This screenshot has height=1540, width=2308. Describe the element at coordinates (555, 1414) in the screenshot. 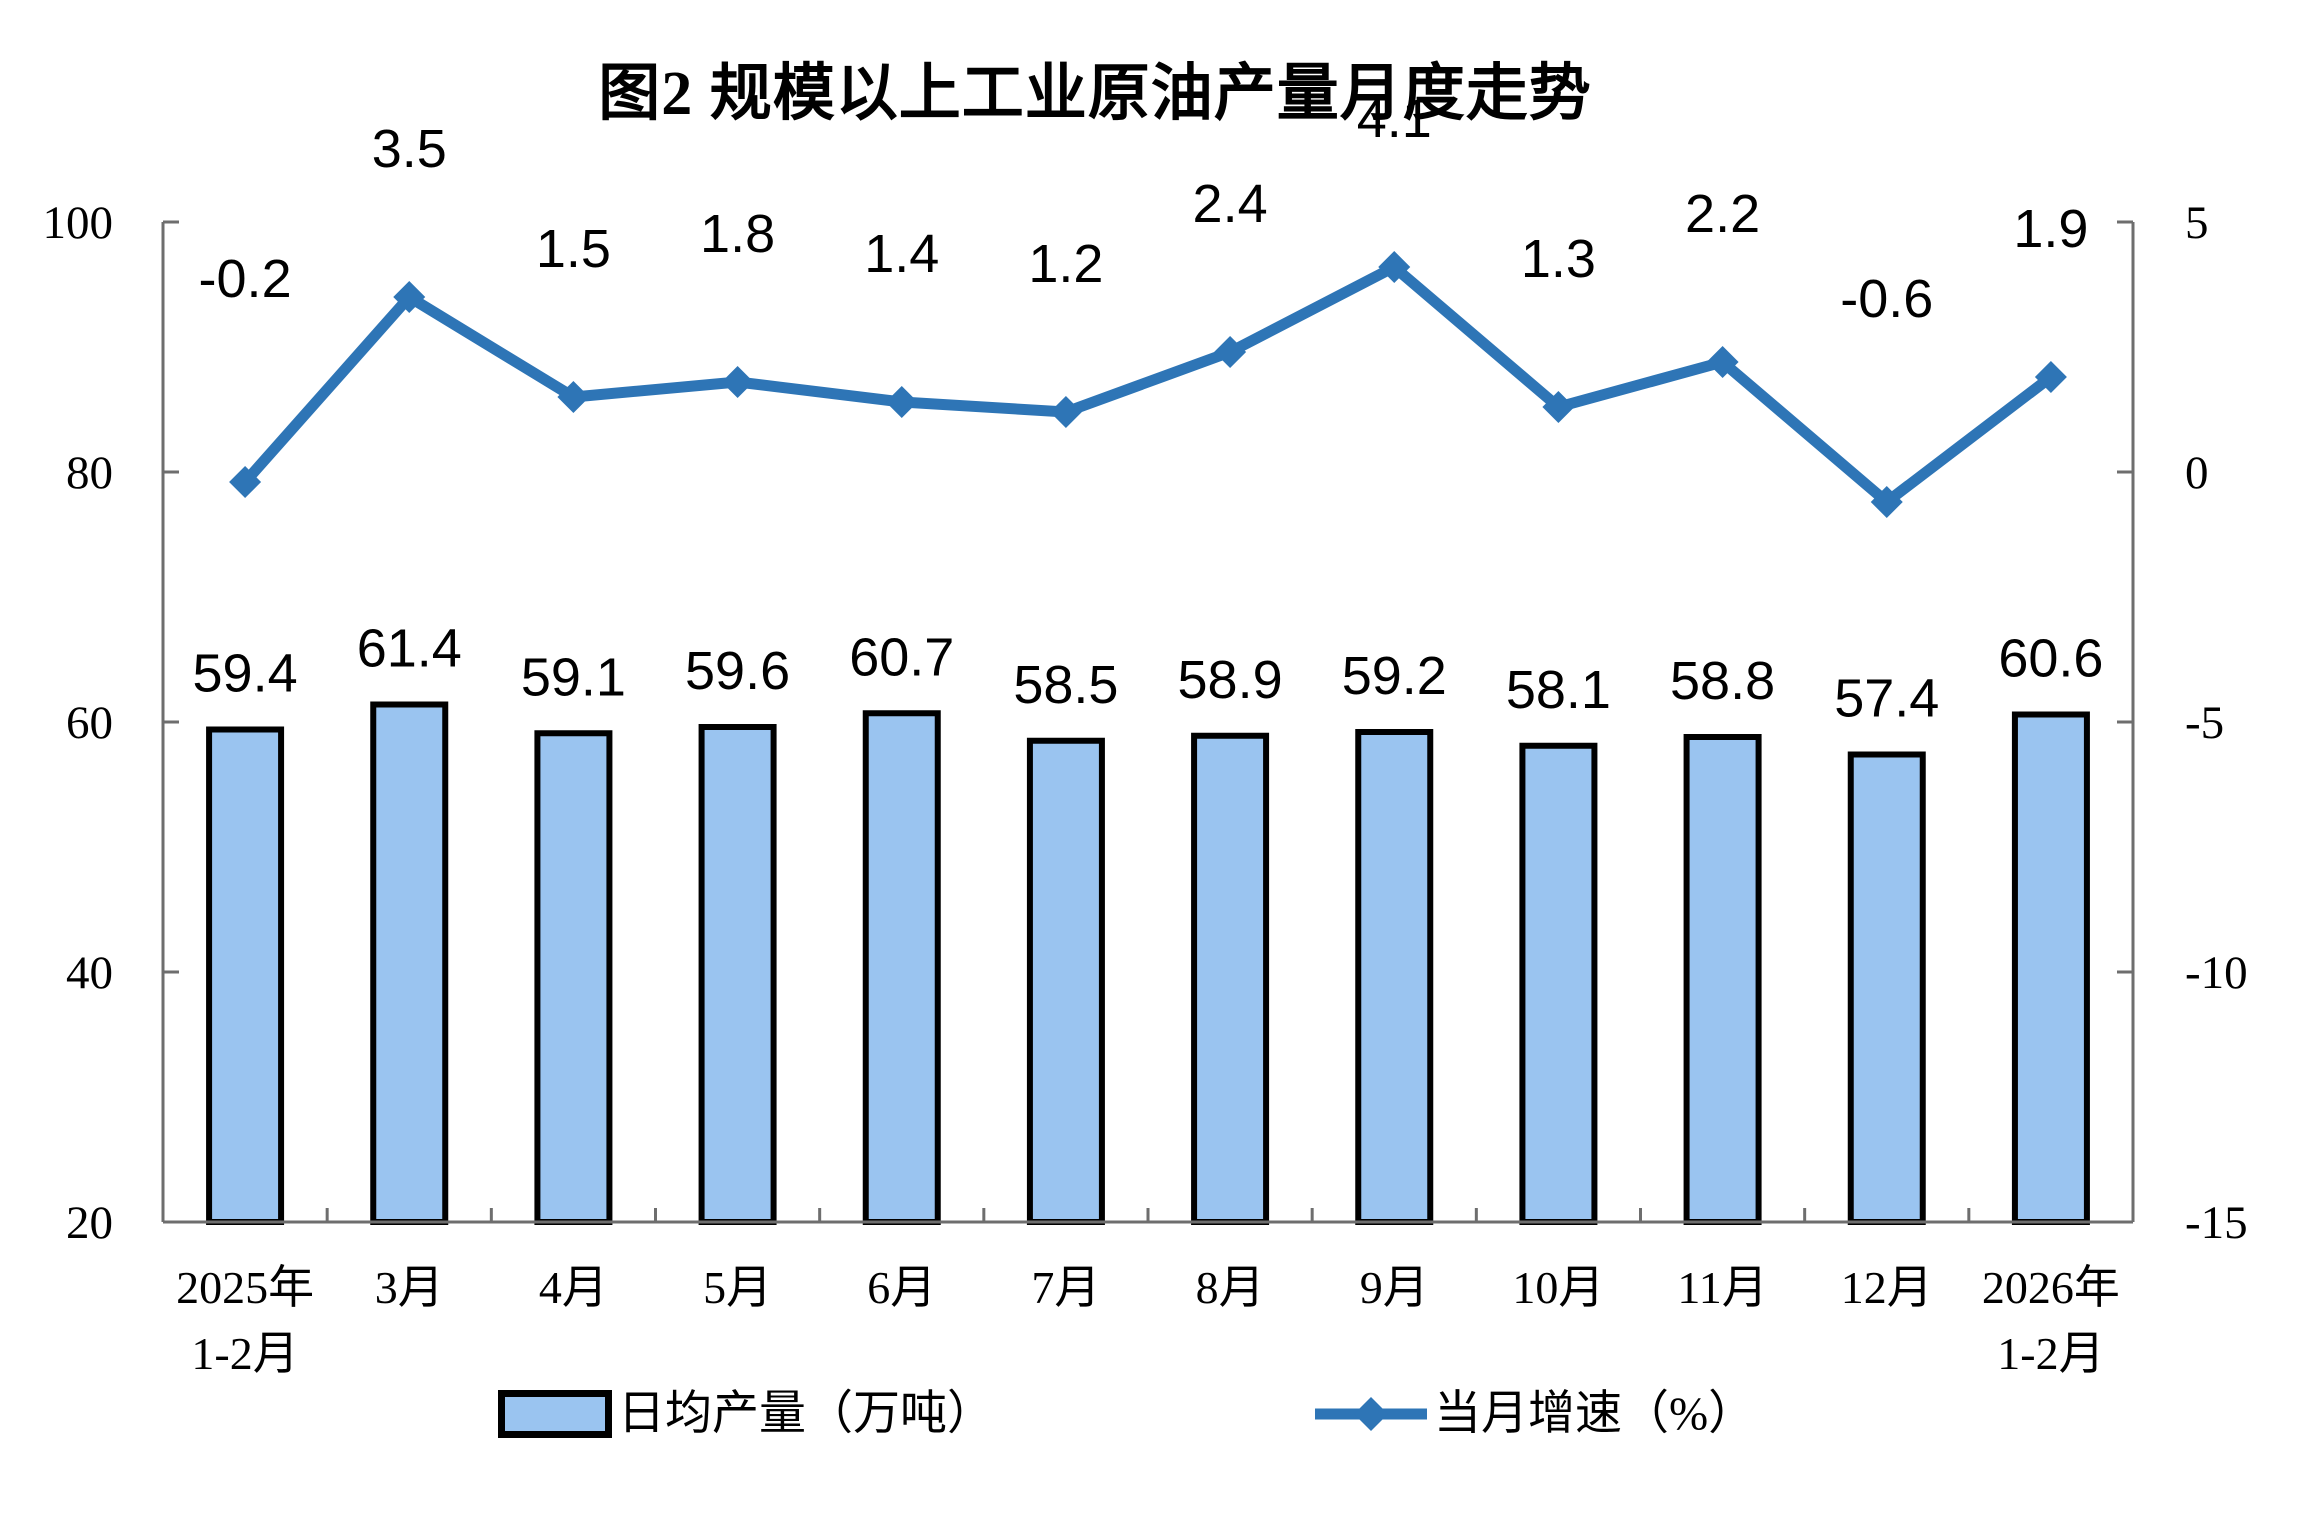

I see `legend-bar-swatch-icon` at that location.